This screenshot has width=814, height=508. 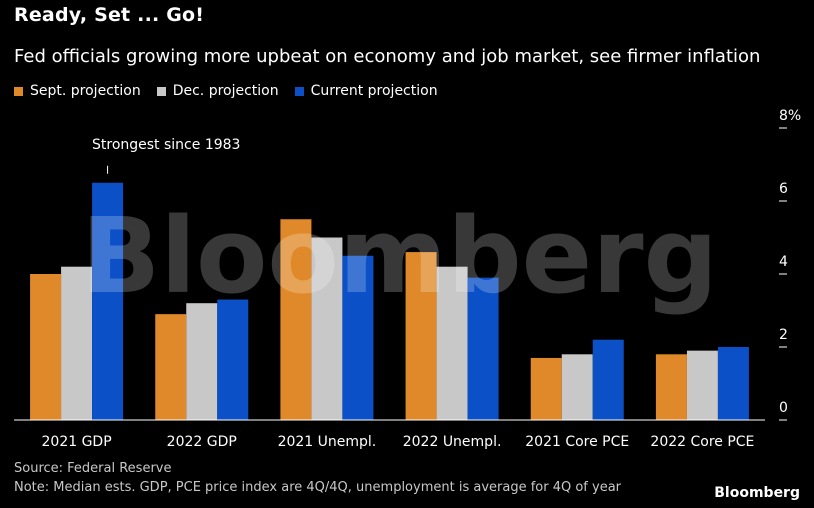 What do you see at coordinates (85, 91) in the screenshot?
I see `legend-label-sept: Sept. projection` at bounding box center [85, 91].